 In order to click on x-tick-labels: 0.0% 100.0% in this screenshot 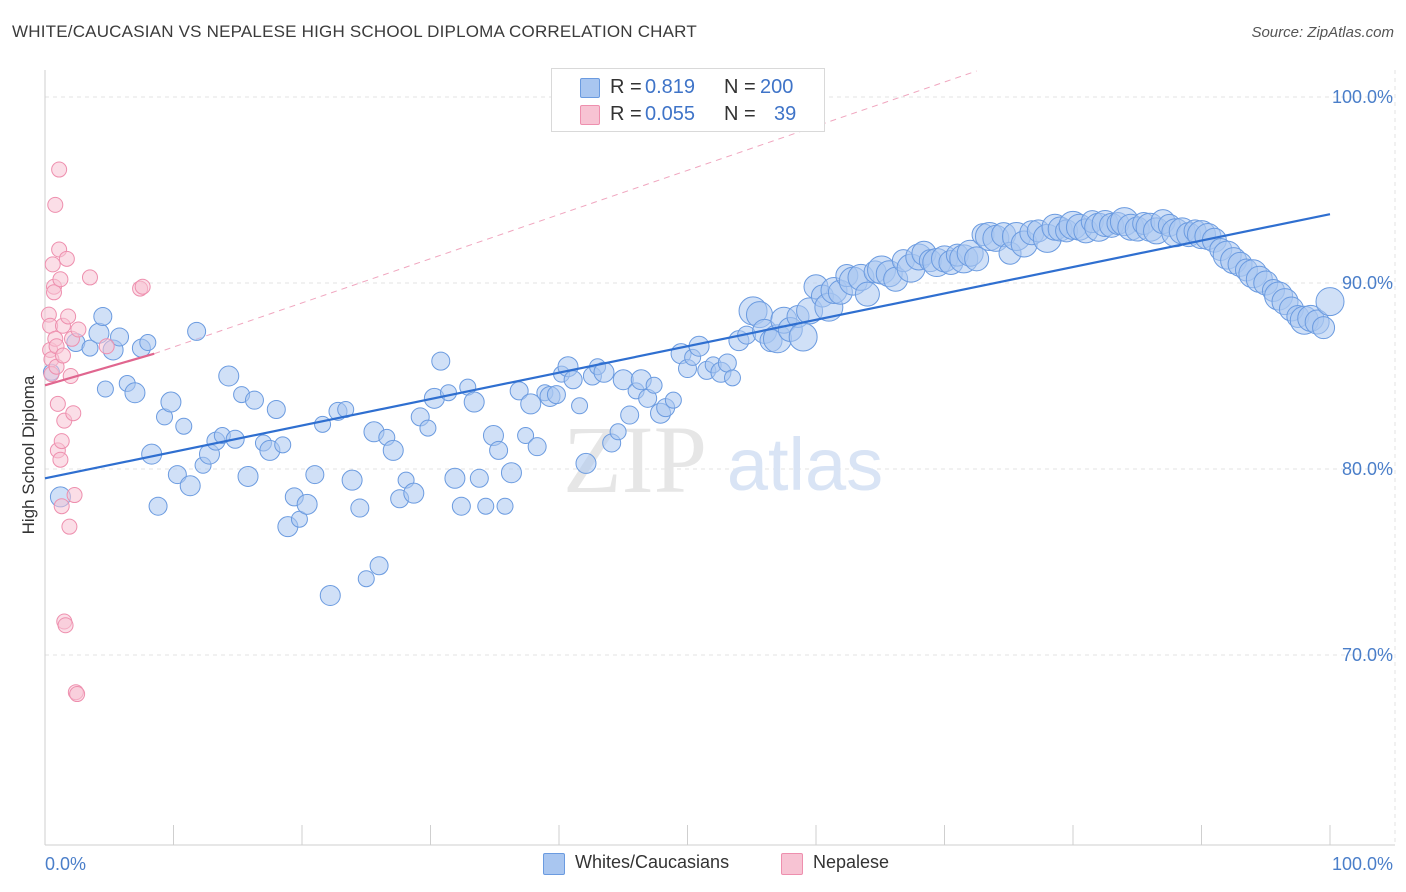, I will do `click(719, 864)`.